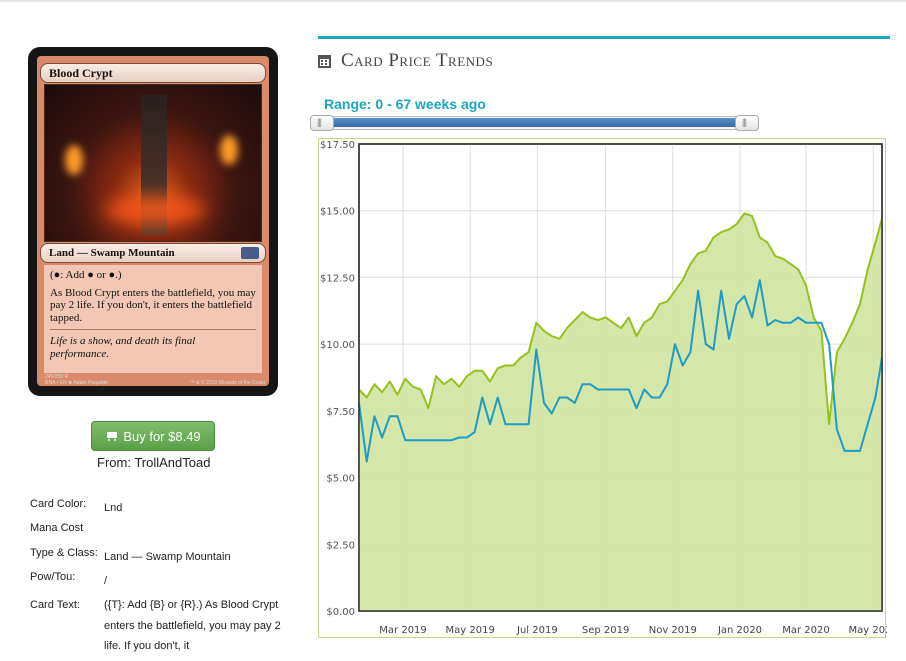 This screenshot has width=906, height=661. Describe the element at coordinates (153, 73) in the screenshot. I see `card-name: Blood Crypt` at that location.